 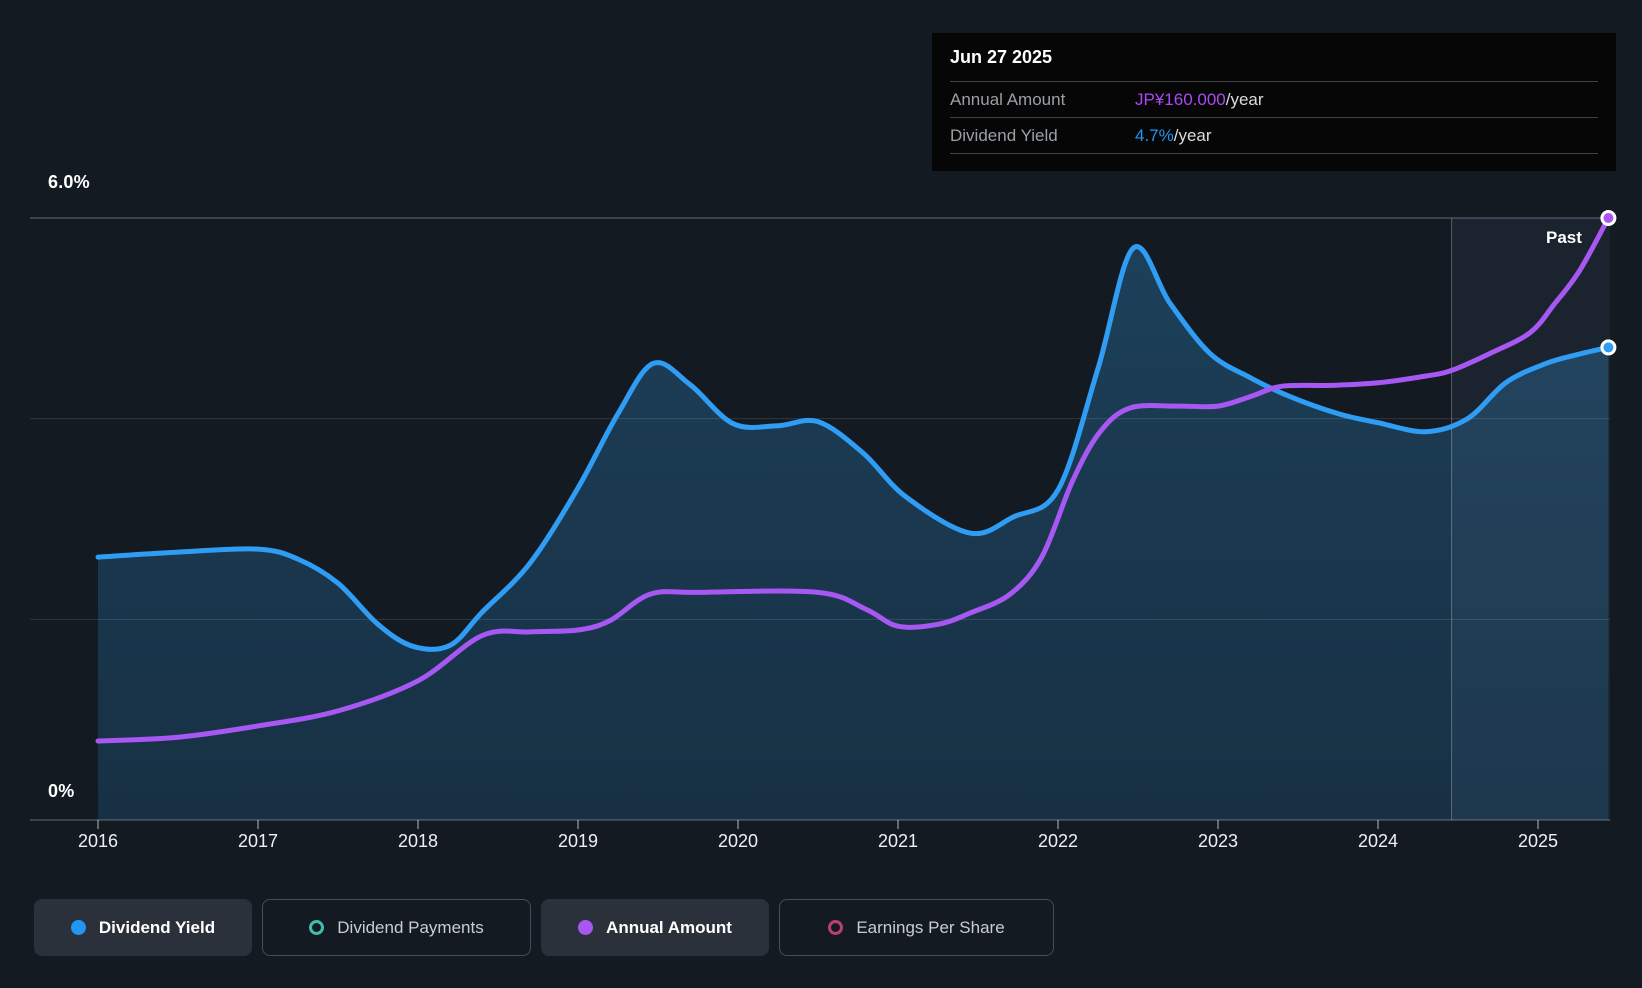 I want to click on legend-label: Annual Amount, so click(x=669, y=927).